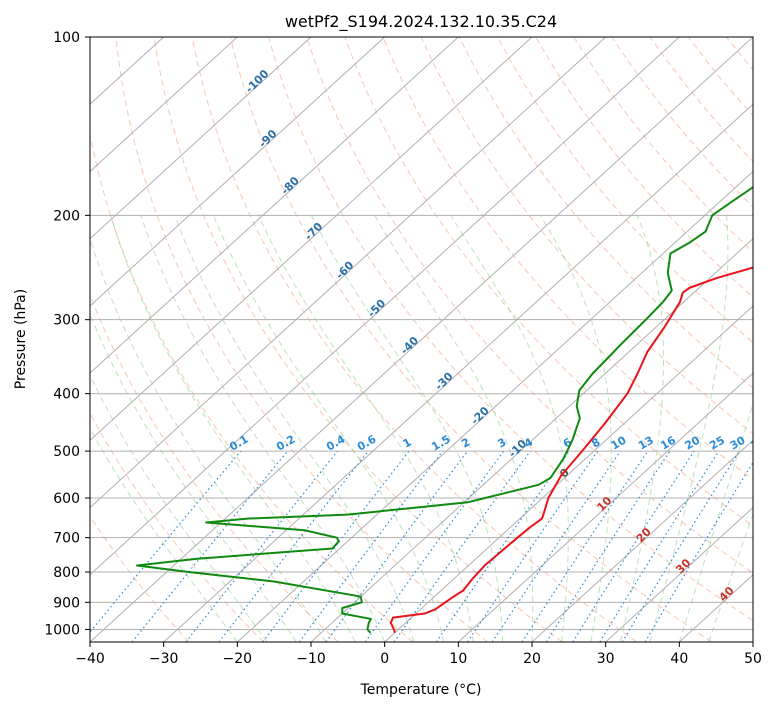 The image size is (775, 708). What do you see at coordinates (66, 603) in the screenshot?
I see `y-tick-label: 900` at bounding box center [66, 603].